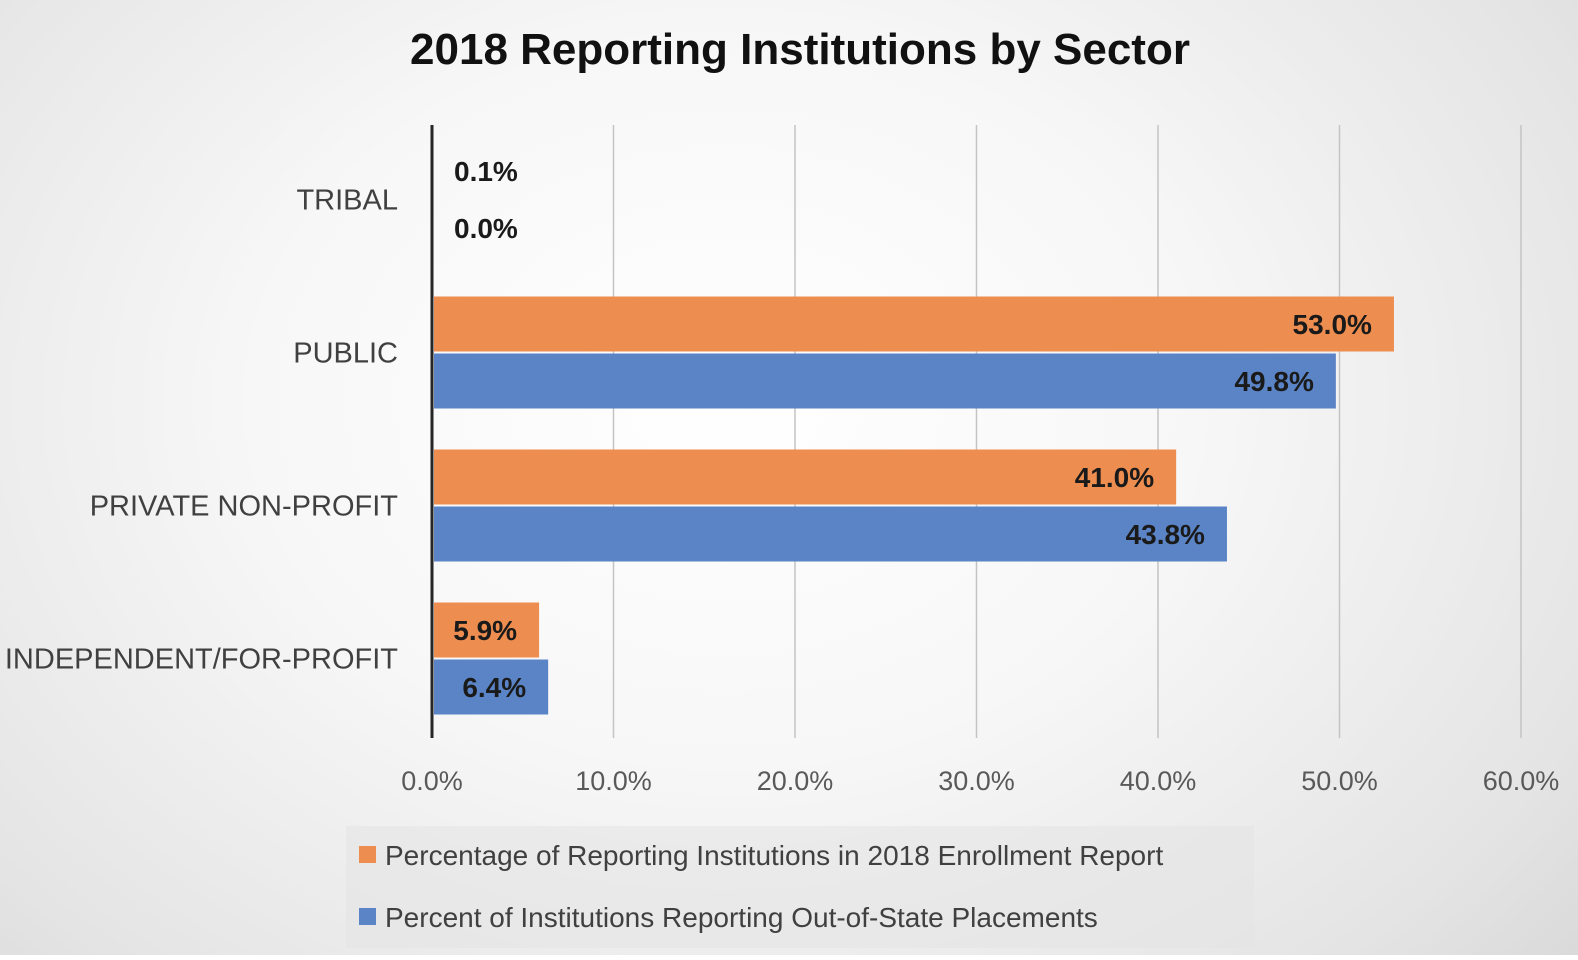 The height and width of the screenshot is (960, 1578). What do you see at coordinates (1273, 381) in the screenshot?
I see `data-label: 49.8%` at bounding box center [1273, 381].